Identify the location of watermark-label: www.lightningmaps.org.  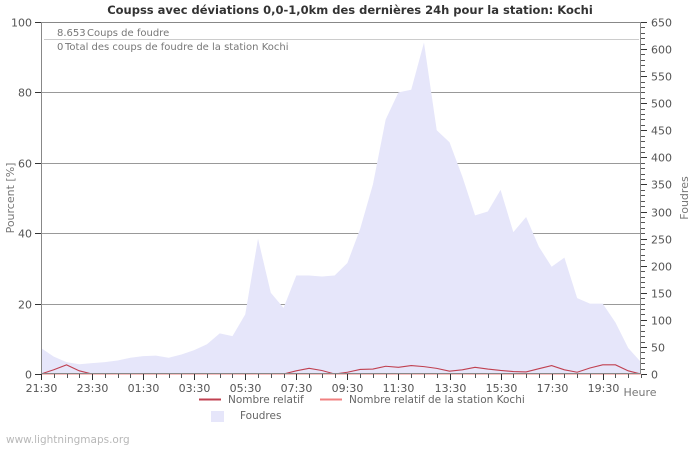
(68, 440).